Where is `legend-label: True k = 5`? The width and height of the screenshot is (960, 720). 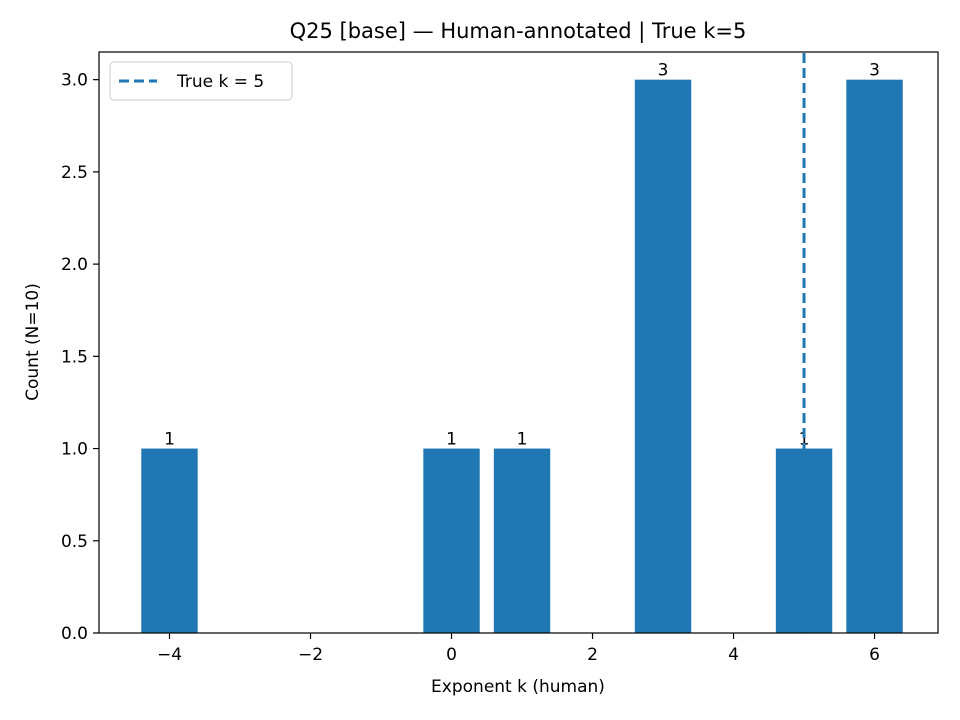
legend-label: True k = 5 is located at coordinates (220, 82).